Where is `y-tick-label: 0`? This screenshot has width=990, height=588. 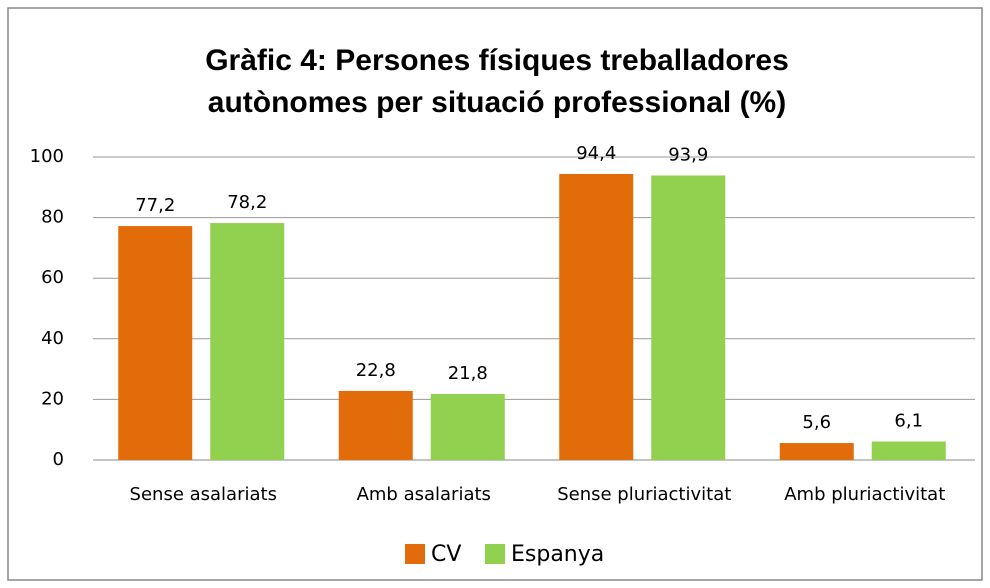
y-tick-label: 0 is located at coordinates (58, 459).